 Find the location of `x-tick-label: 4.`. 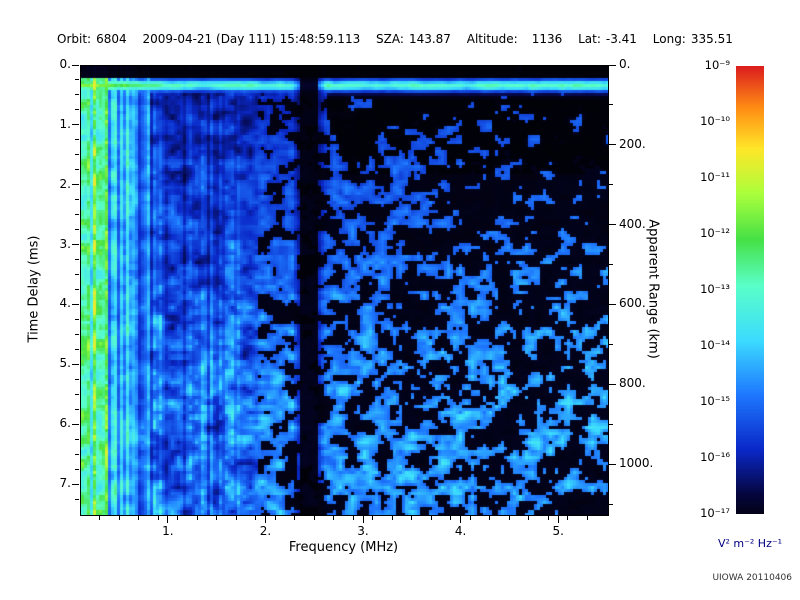

x-tick-label: 4. is located at coordinates (460, 531).